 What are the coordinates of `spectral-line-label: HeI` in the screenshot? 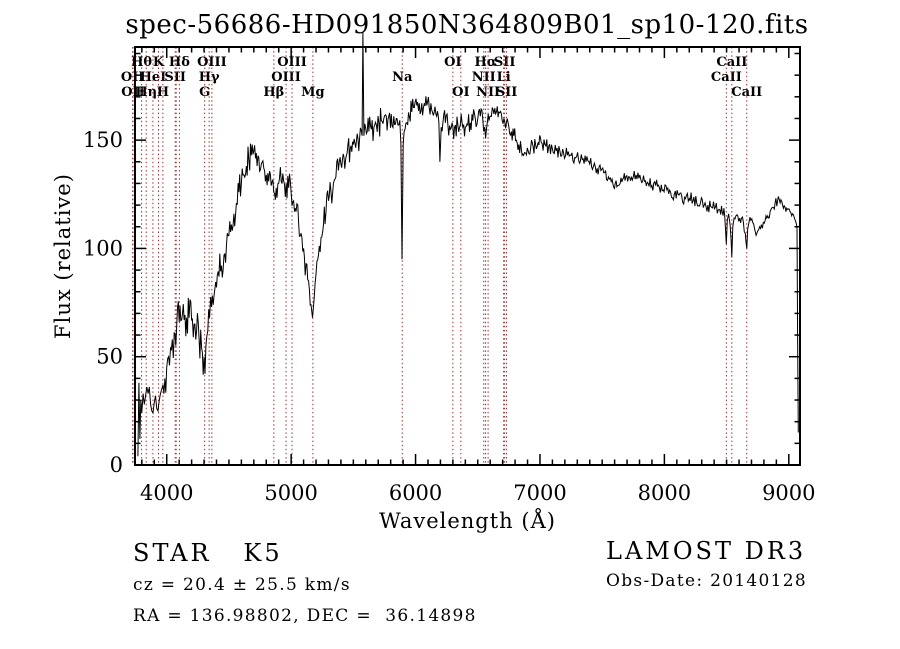 It's located at (153, 77).